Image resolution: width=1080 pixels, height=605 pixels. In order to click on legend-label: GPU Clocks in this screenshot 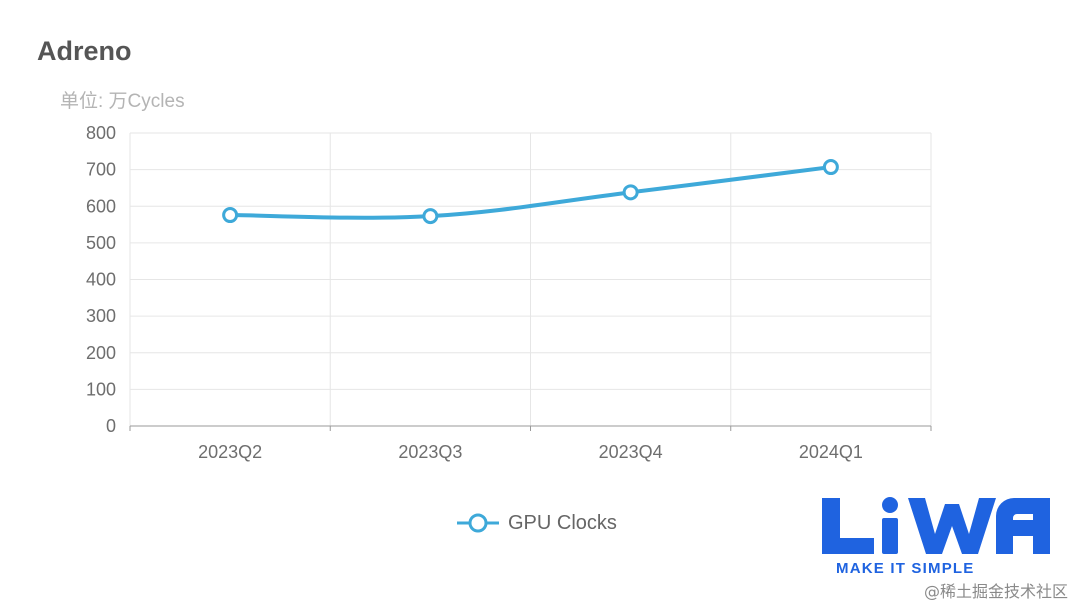, I will do `click(562, 522)`.